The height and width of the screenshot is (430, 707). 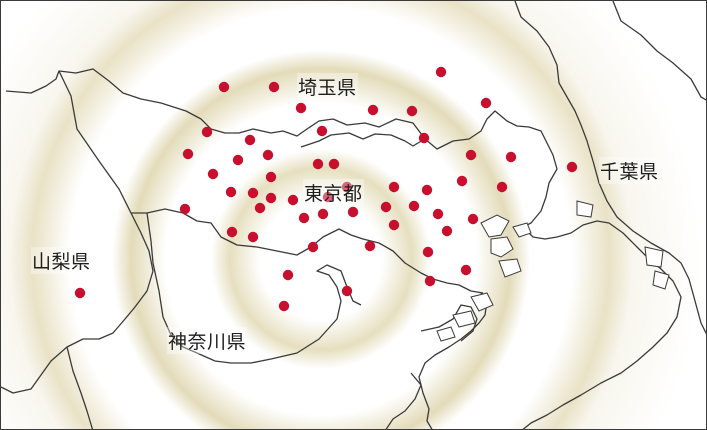 I want to click on coast-tokyo-bay, so click(x=453, y=360).